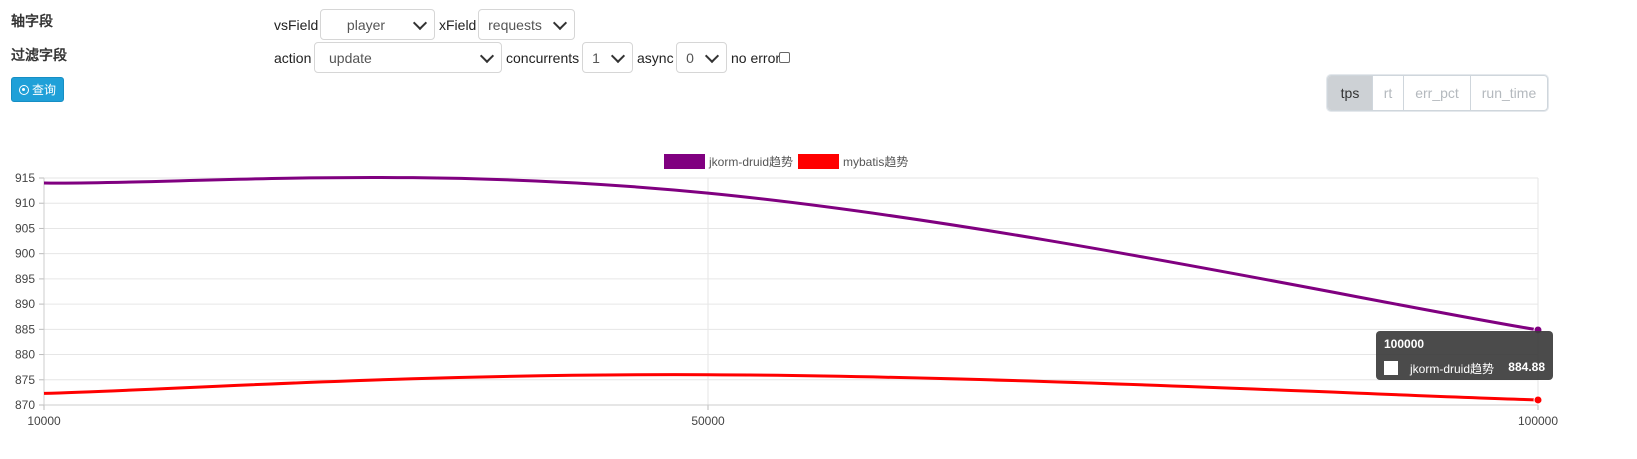 The height and width of the screenshot is (459, 1637). Describe the element at coordinates (1526, 367) in the screenshot. I see `tooltip-value: 884.88` at that location.